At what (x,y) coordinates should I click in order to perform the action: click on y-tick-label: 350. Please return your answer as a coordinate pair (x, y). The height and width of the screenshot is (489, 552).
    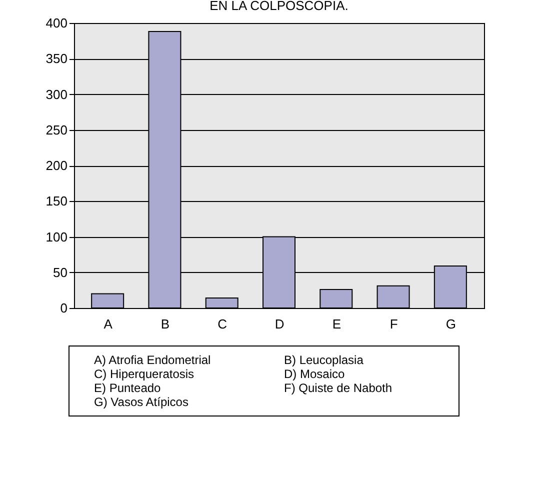
    Looking at the image, I should click on (57, 58).